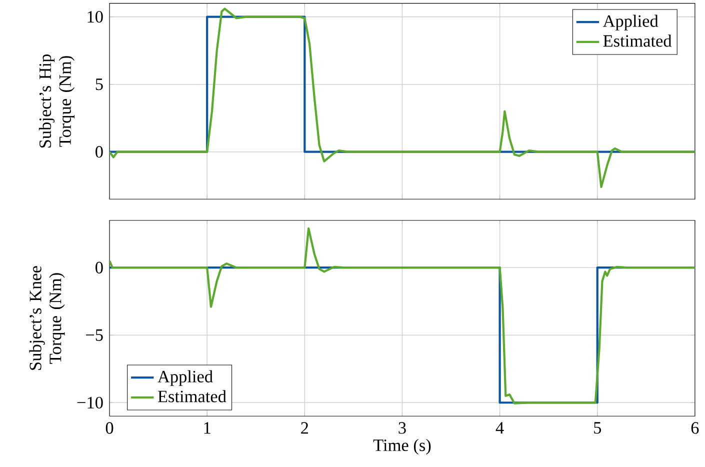 Image resolution: width=705 pixels, height=467 pixels. What do you see at coordinates (597, 428) in the screenshot?
I see `x-tick-label: 5` at bounding box center [597, 428].